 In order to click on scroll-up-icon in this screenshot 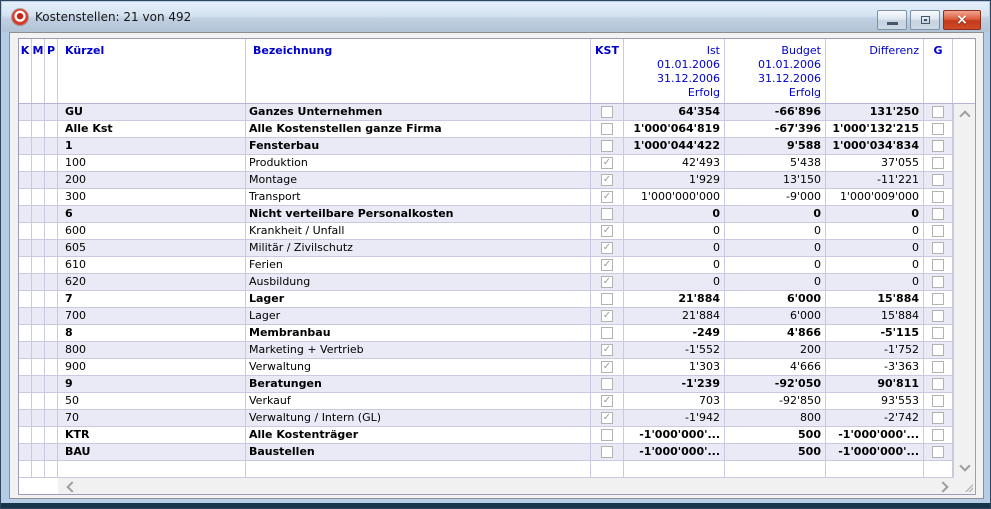, I will do `click(965, 116)`.